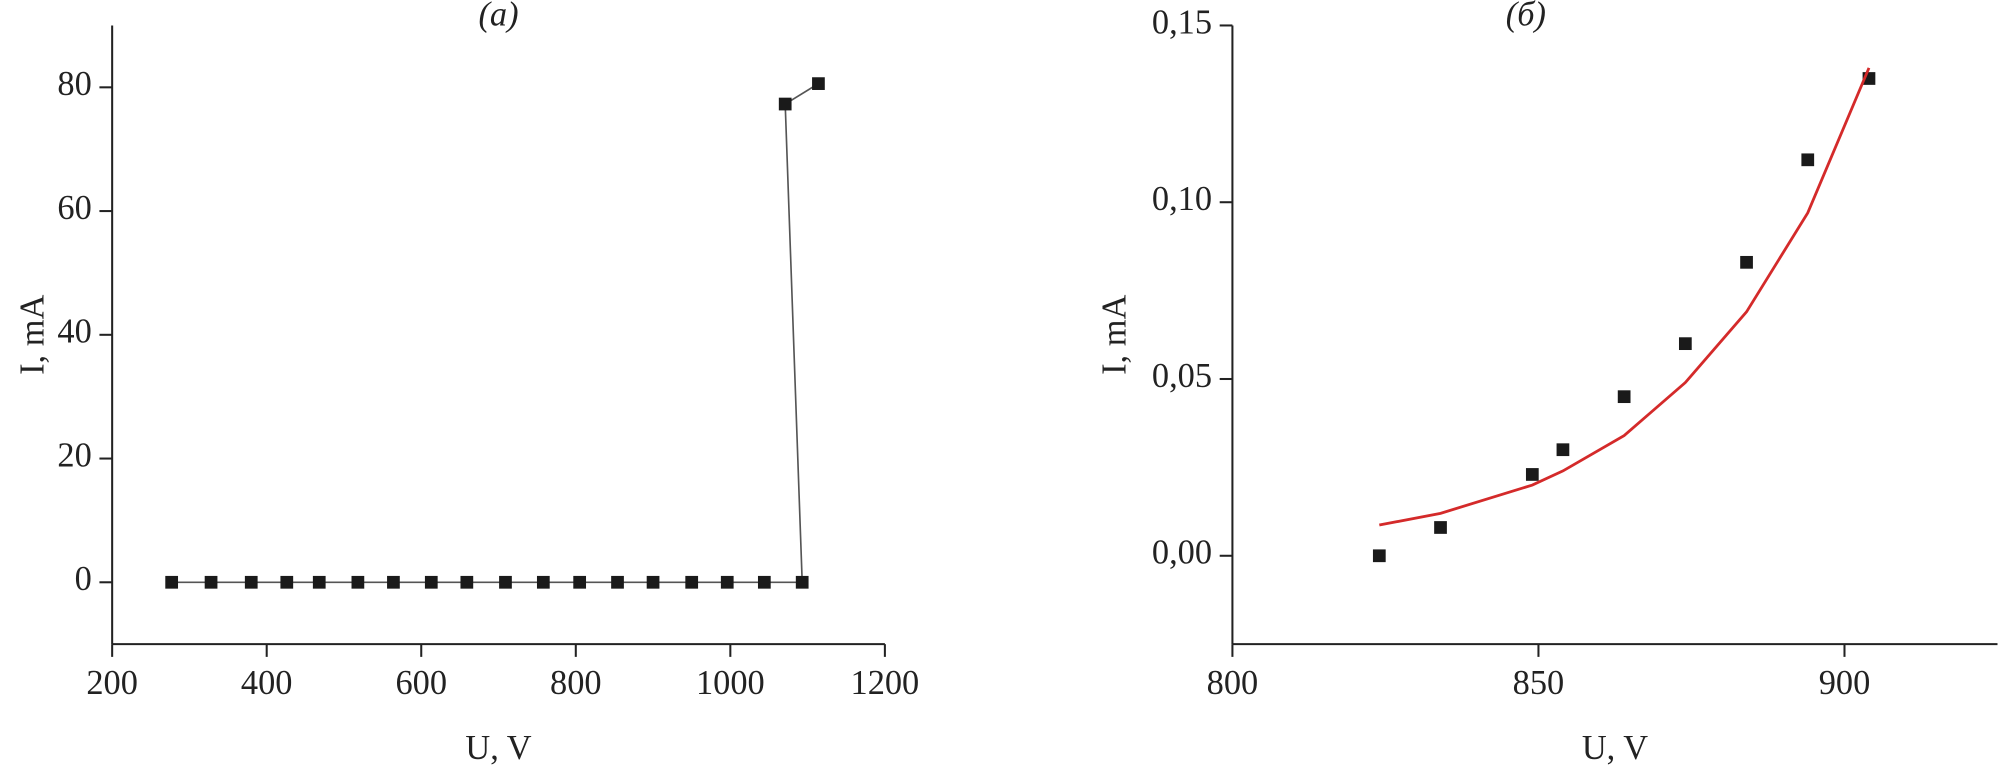 The height and width of the screenshot is (774, 2004). I want to click on x-tick-label: 900, so click(1845, 683).